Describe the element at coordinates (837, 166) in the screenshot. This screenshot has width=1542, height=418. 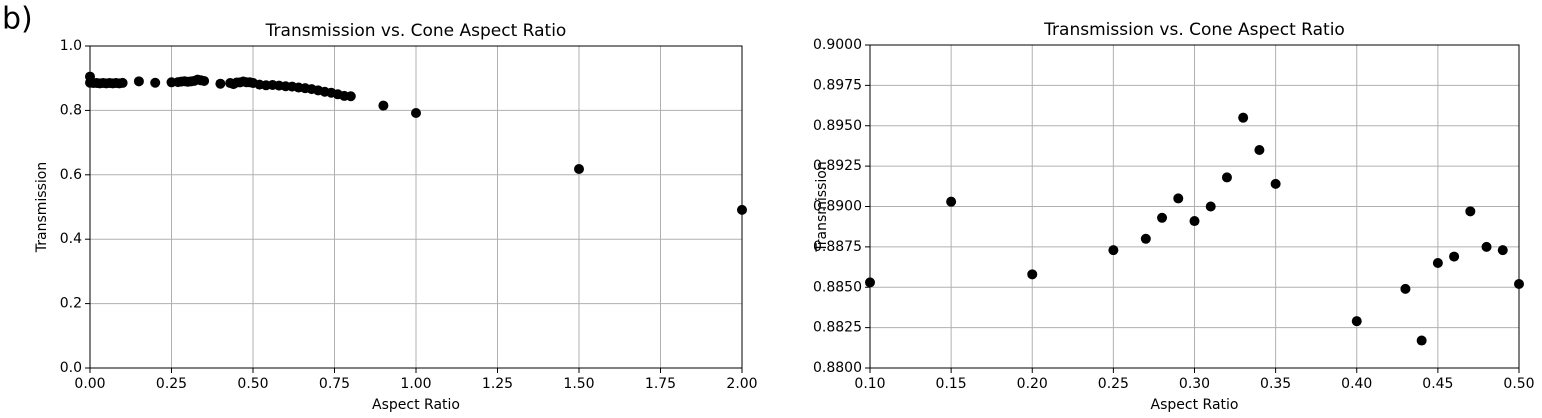
I see `y-tick-label: 0.8925` at that location.